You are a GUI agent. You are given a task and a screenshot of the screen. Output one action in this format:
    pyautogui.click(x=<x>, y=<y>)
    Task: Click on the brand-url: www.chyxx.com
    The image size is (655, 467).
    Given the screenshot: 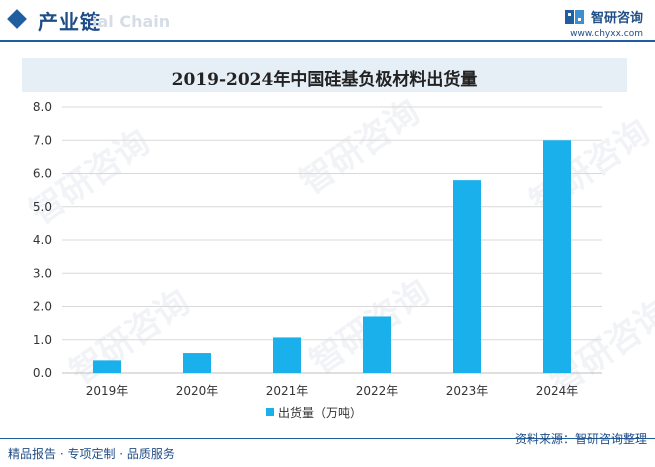 What is the action you would take?
    pyautogui.click(x=606, y=34)
    